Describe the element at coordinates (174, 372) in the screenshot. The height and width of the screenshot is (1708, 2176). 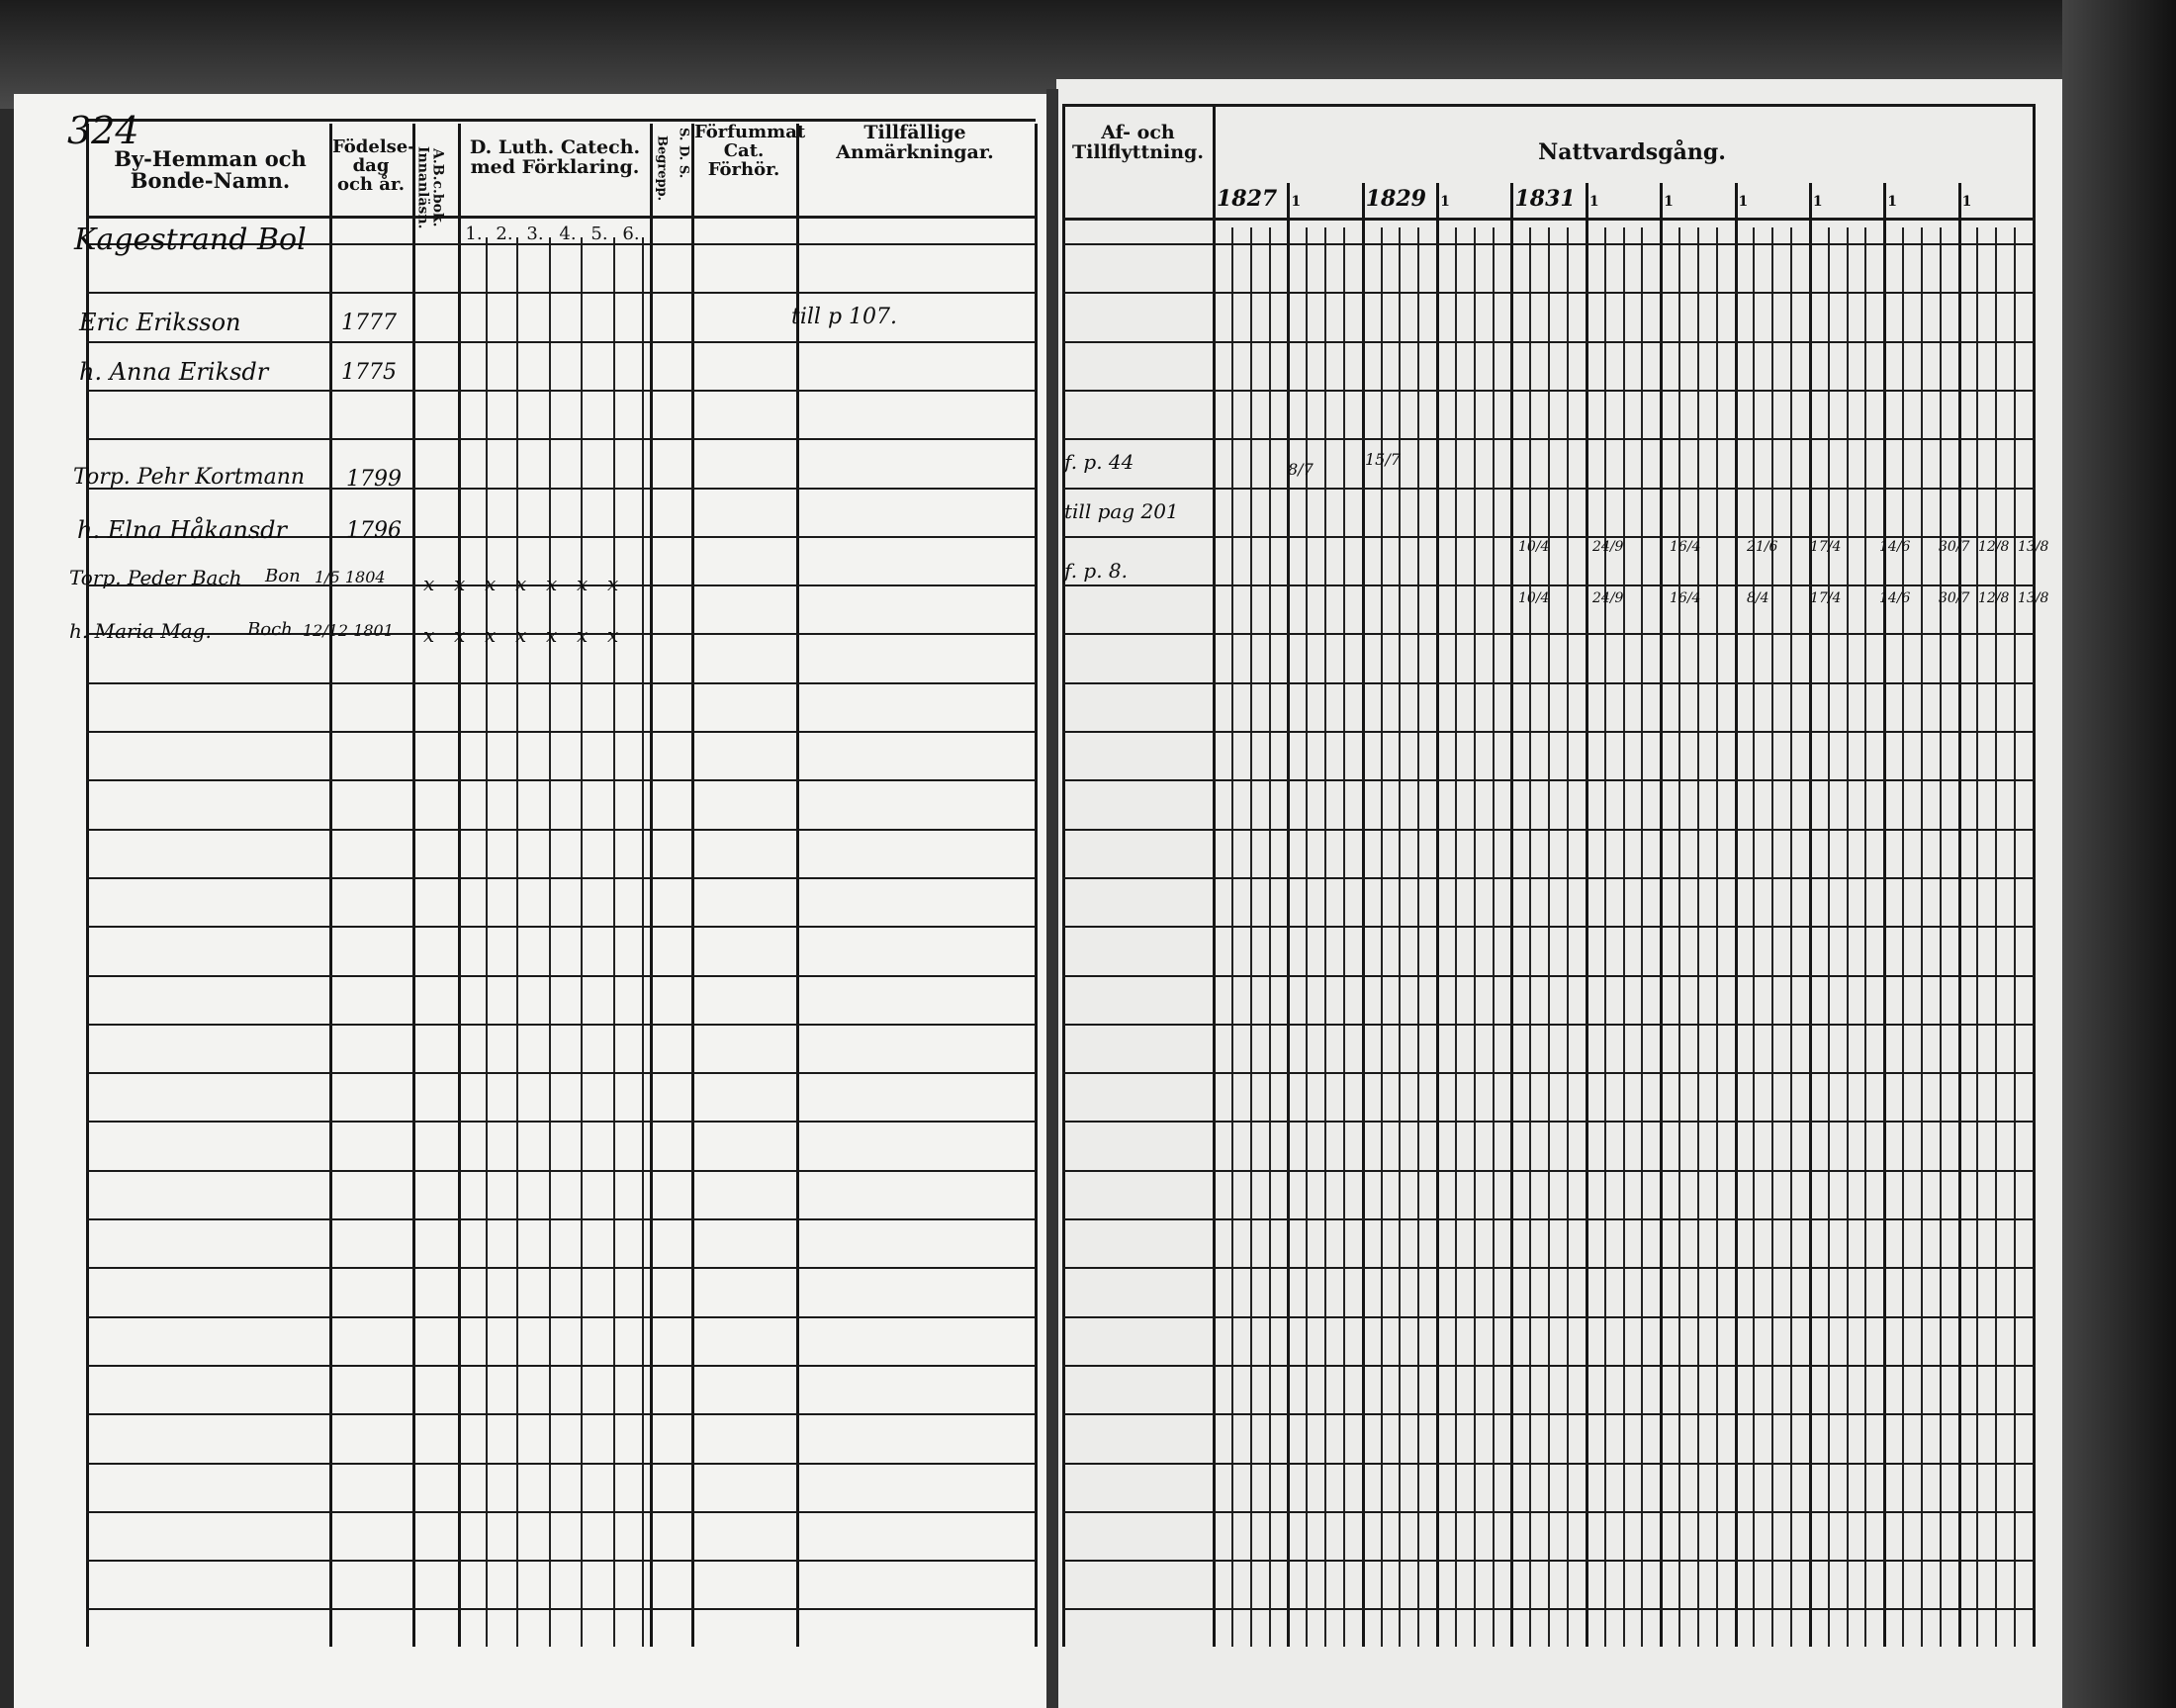
I see `entry-name: h. Anna Eriksdr` at that location.